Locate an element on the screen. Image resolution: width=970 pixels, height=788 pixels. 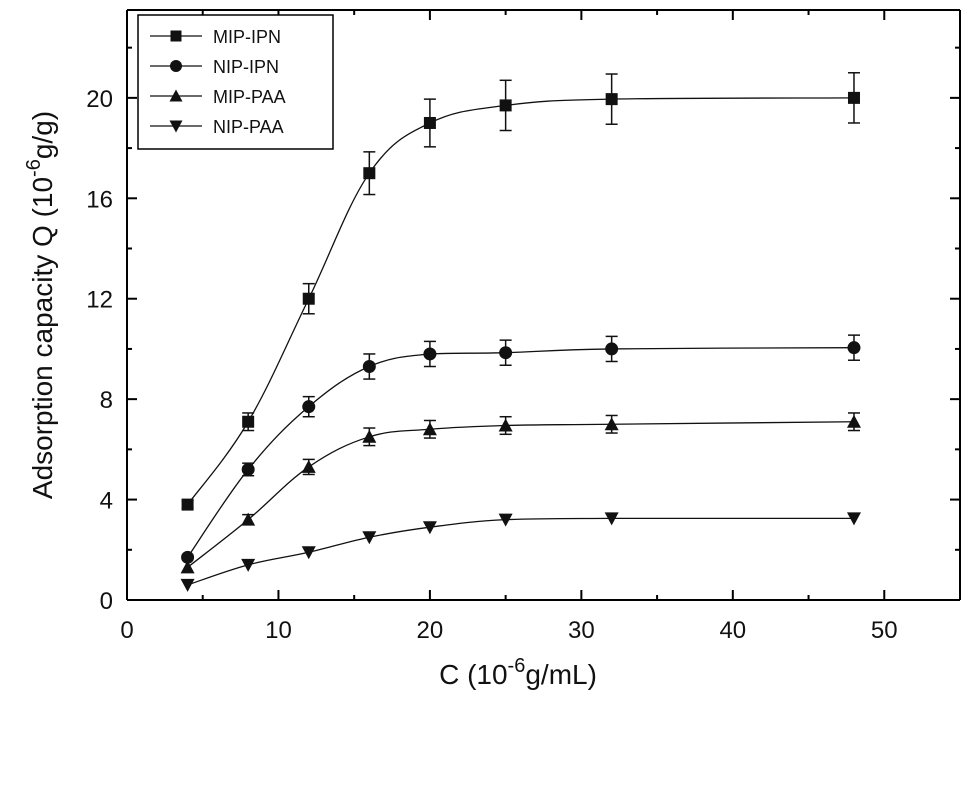
y-tick-label: 16 is located at coordinates (99, 199).